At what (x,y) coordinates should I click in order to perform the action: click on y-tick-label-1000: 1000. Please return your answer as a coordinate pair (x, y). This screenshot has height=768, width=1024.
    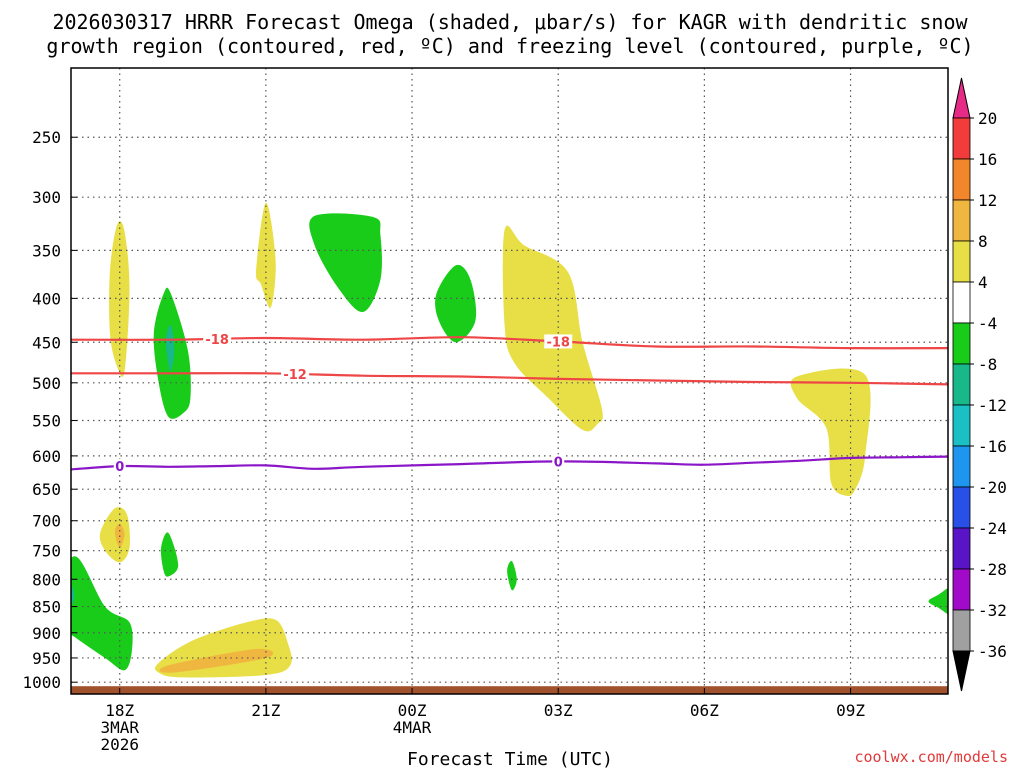
    Looking at the image, I should click on (41, 682).